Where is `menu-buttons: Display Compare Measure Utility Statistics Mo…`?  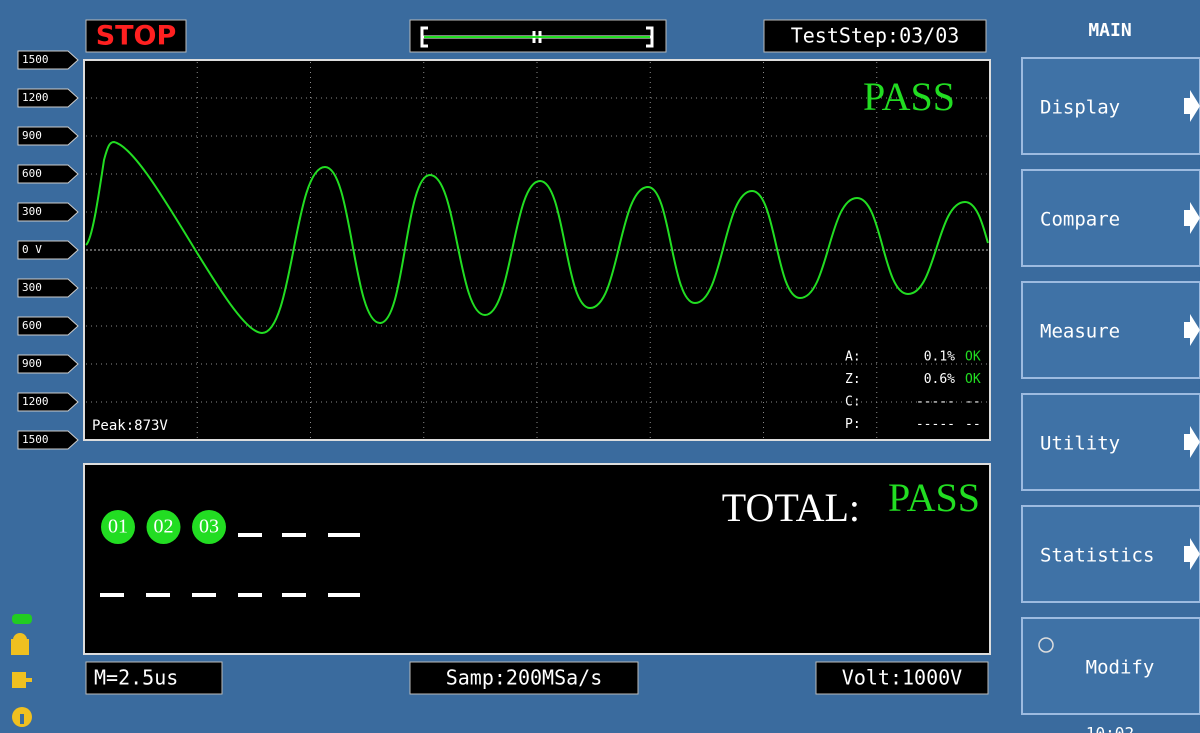
menu-buttons: Display Compare Measure Utility Statistics Mo… is located at coordinates (1110, 386).